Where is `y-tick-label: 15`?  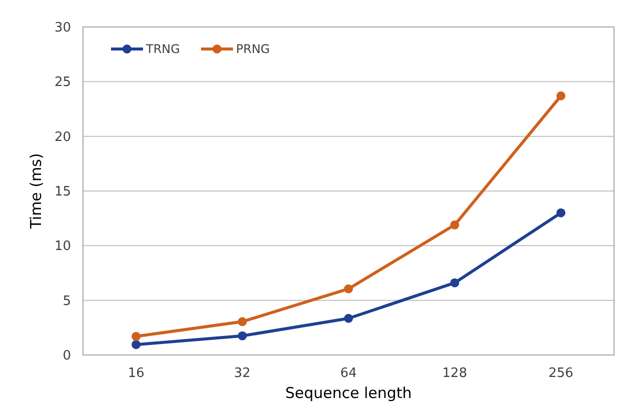
y-tick-label: 15 is located at coordinates (62, 192).